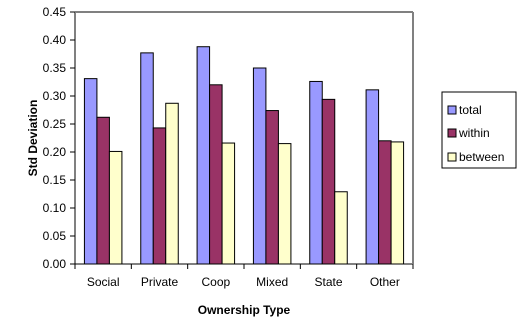  I want to click on bar-between-social, so click(115, 207).